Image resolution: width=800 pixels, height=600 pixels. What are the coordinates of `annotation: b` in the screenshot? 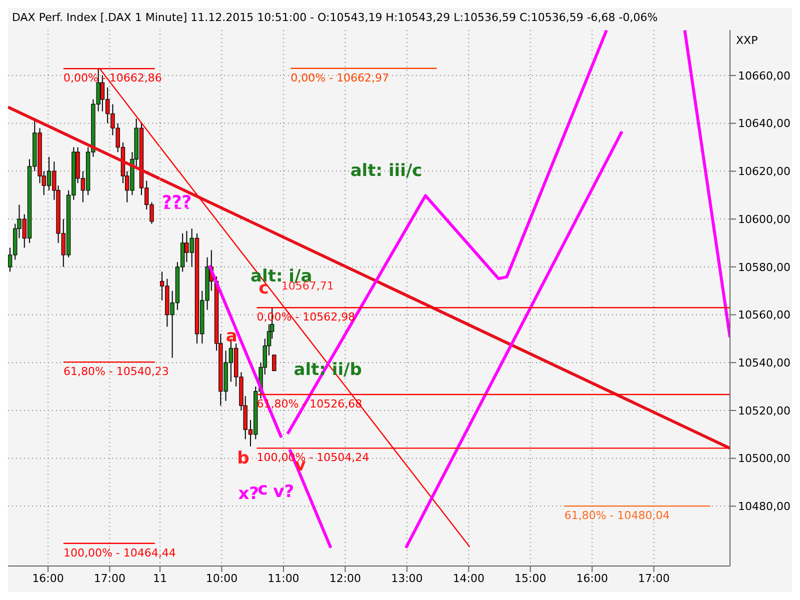 It's located at (243, 458).